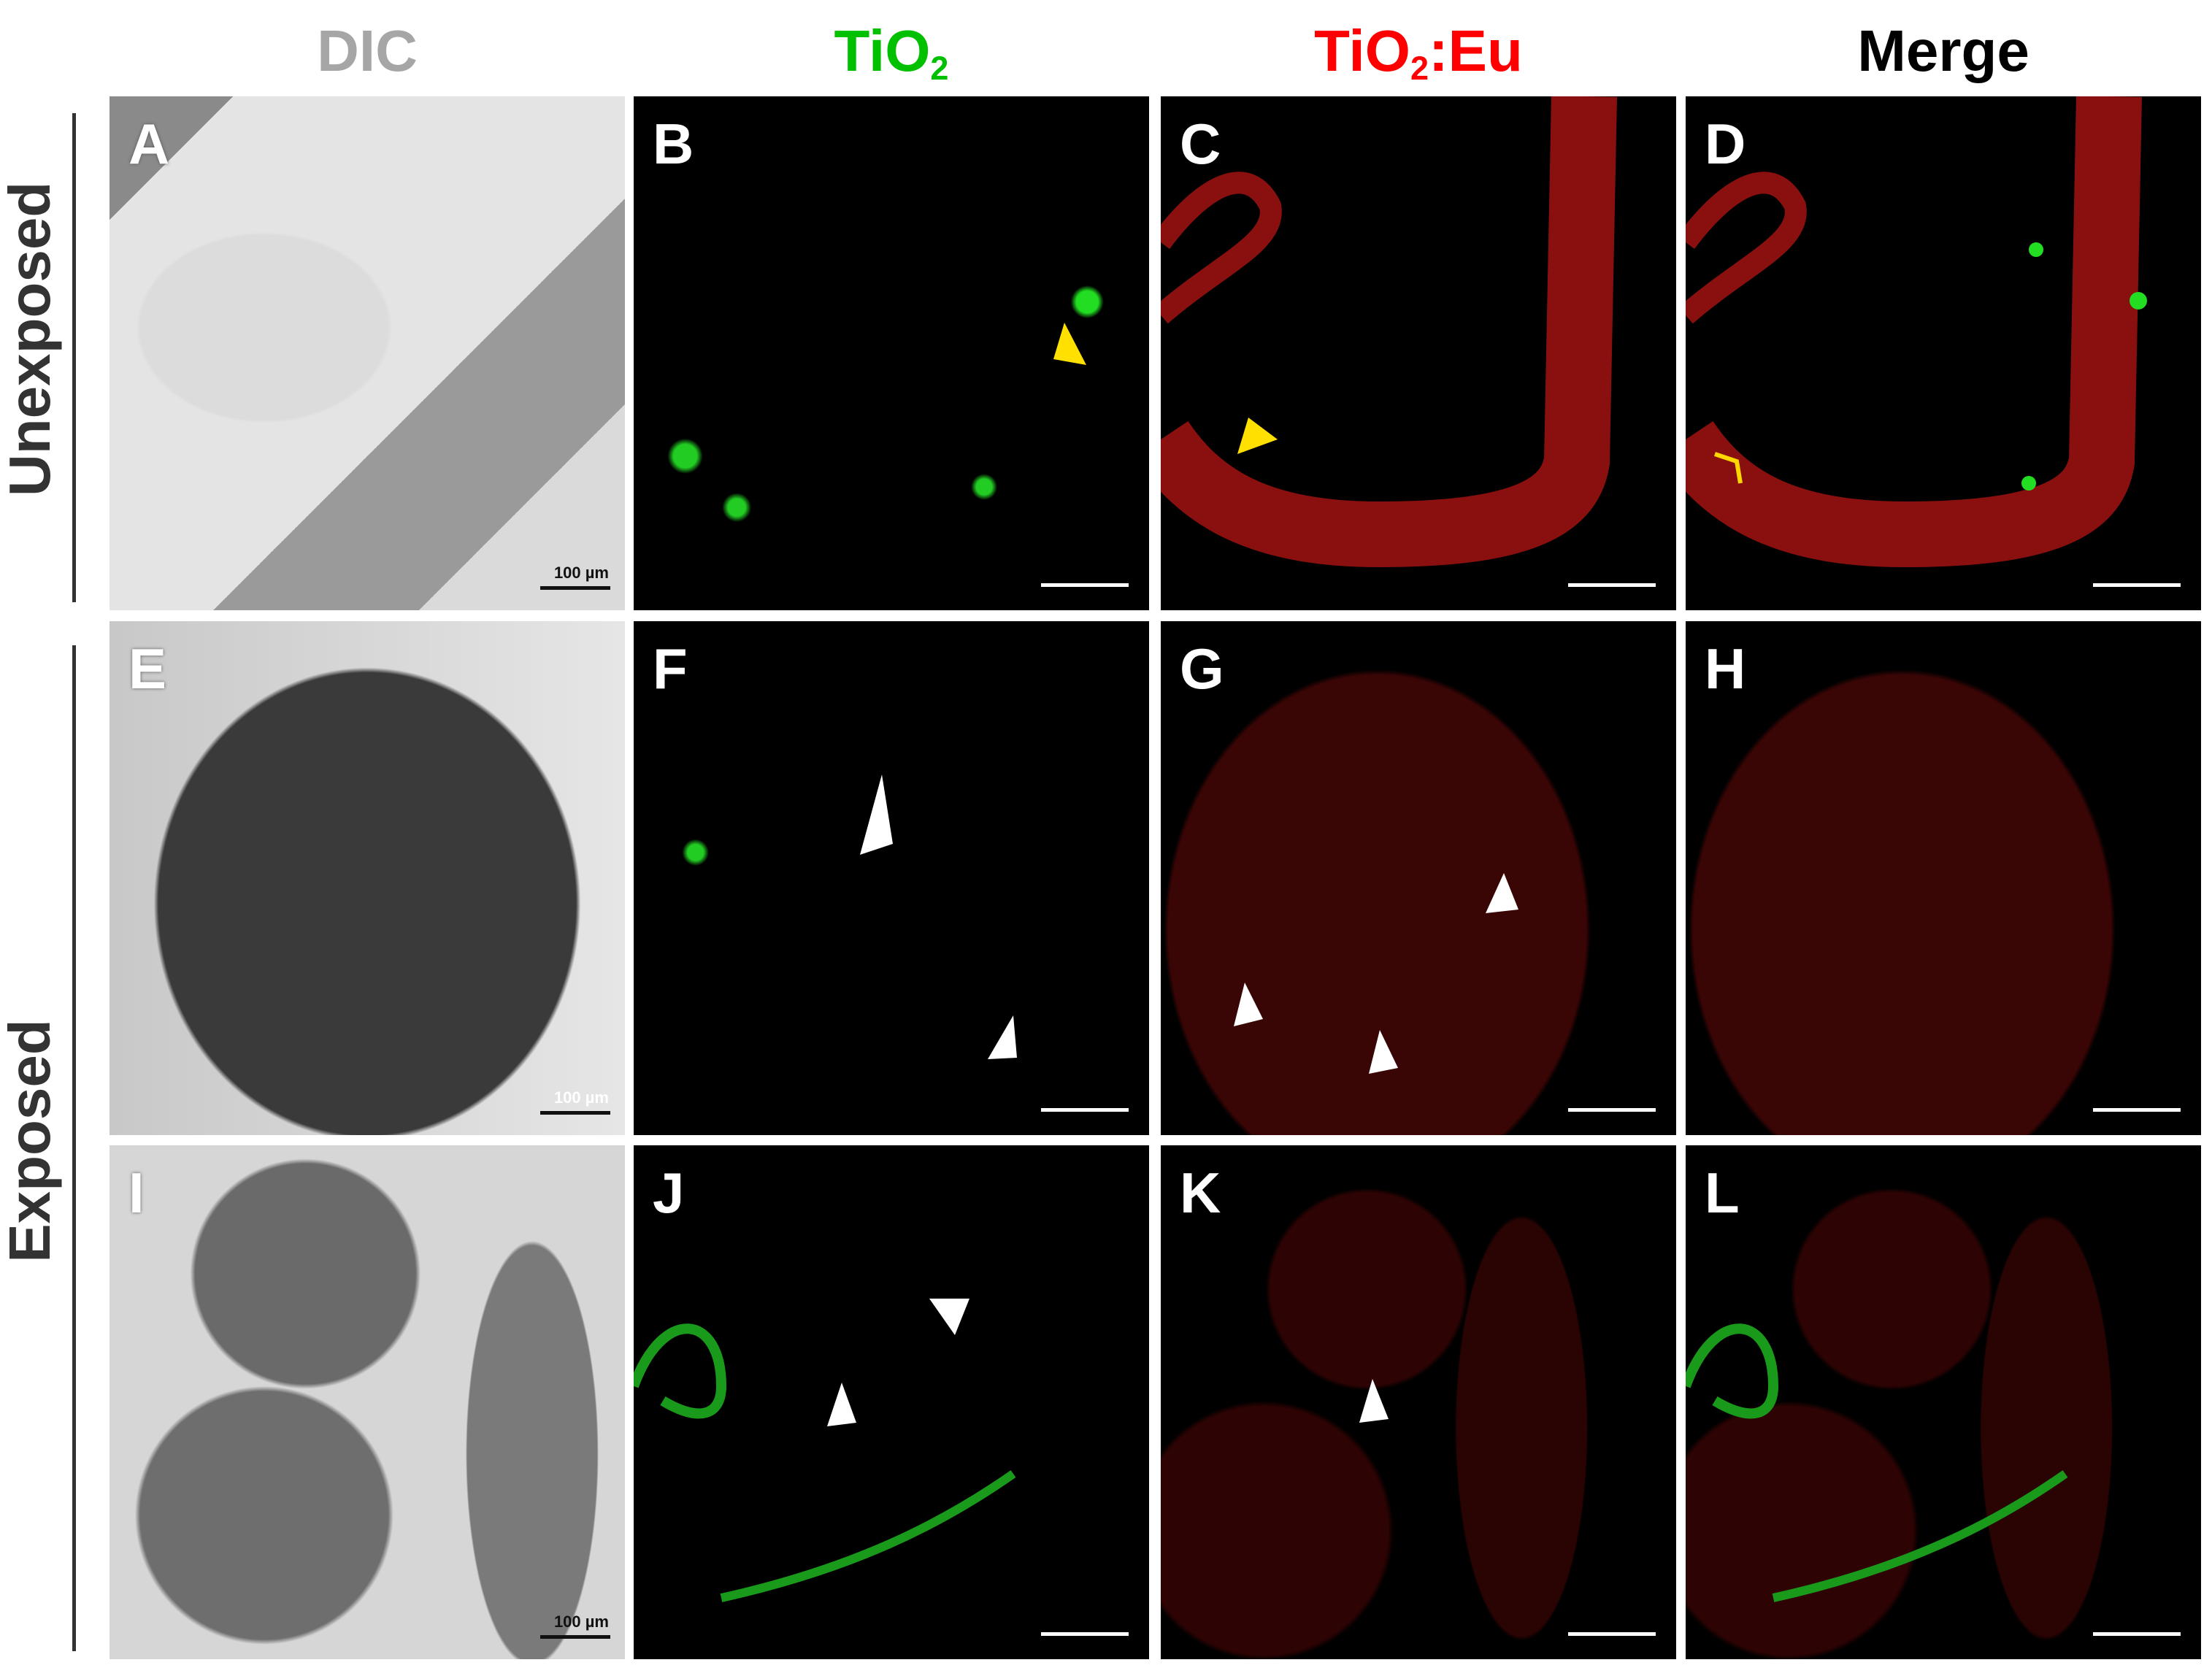  Describe the element at coordinates (891, 353) in the screenshot. I see `panel-b: B` at that location.